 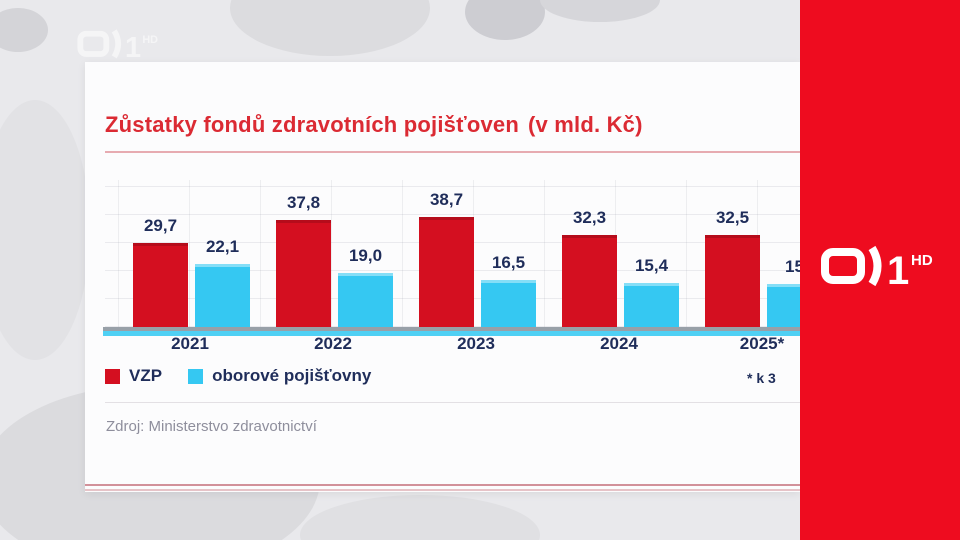 I want to click on year-label-2024: 2024, so click(x=619, y=343).